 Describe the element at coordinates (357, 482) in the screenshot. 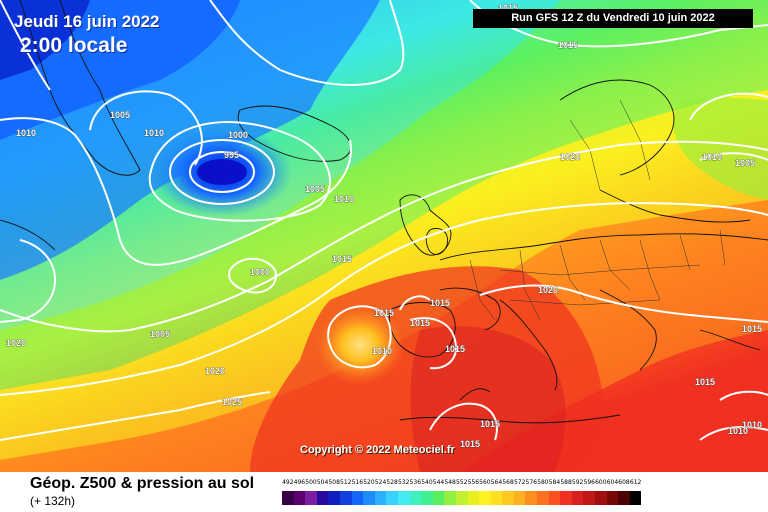

I see `scale-value-label: 516` at that location.